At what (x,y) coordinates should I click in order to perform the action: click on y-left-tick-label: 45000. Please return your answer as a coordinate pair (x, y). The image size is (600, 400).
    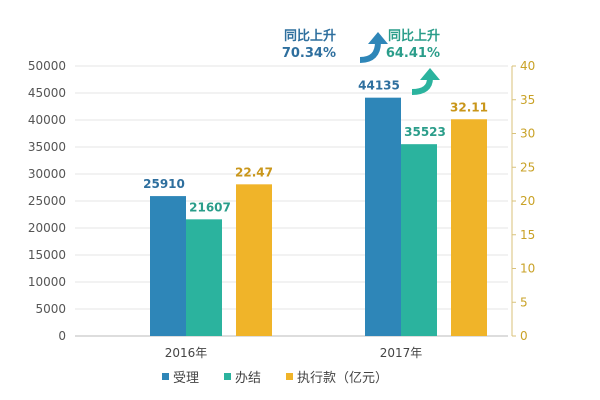
    Looking at the image, I should click on (47, 93).